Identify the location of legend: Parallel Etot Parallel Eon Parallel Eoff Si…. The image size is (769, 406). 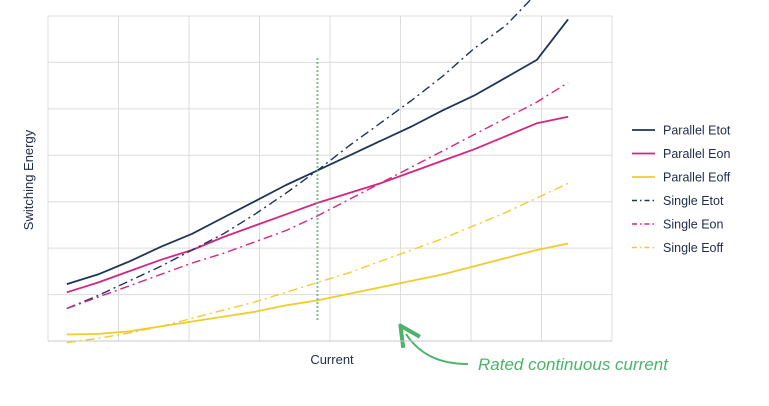
(681, 189).